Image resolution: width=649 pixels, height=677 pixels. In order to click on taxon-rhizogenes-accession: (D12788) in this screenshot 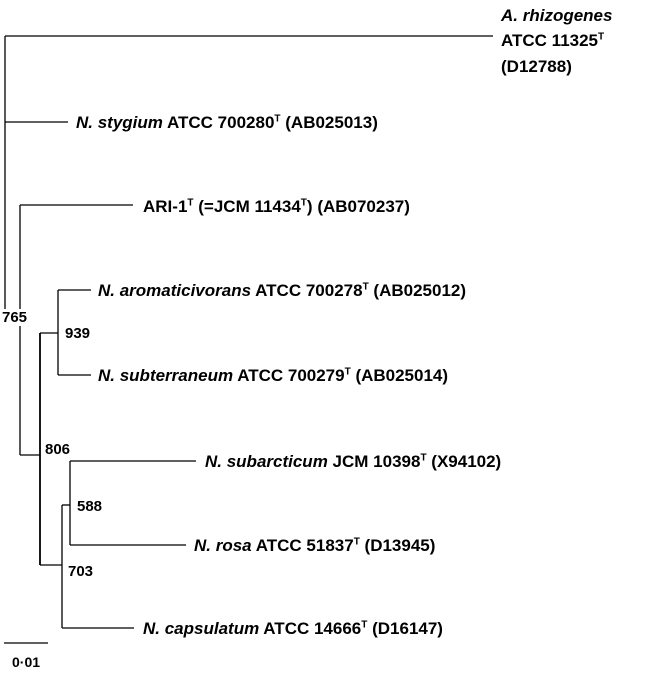, I will do `click(536, 66)`.